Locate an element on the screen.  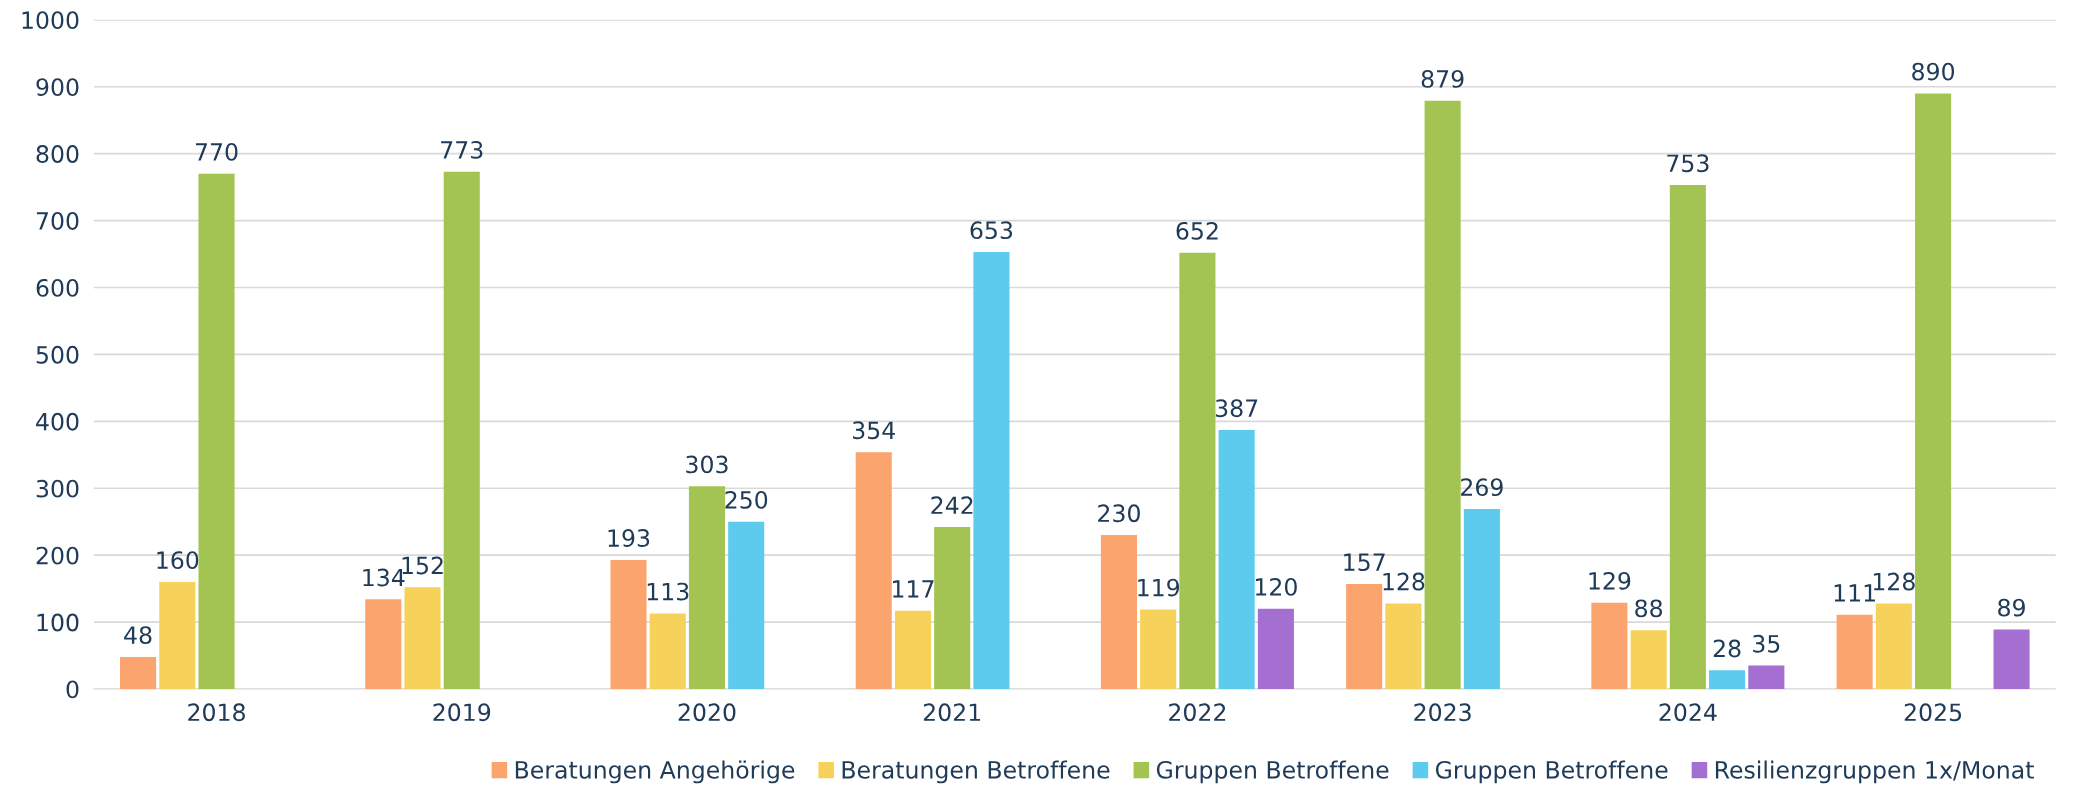
legend-label: Beratungen Betroffene is located at coordinates (976, 772).